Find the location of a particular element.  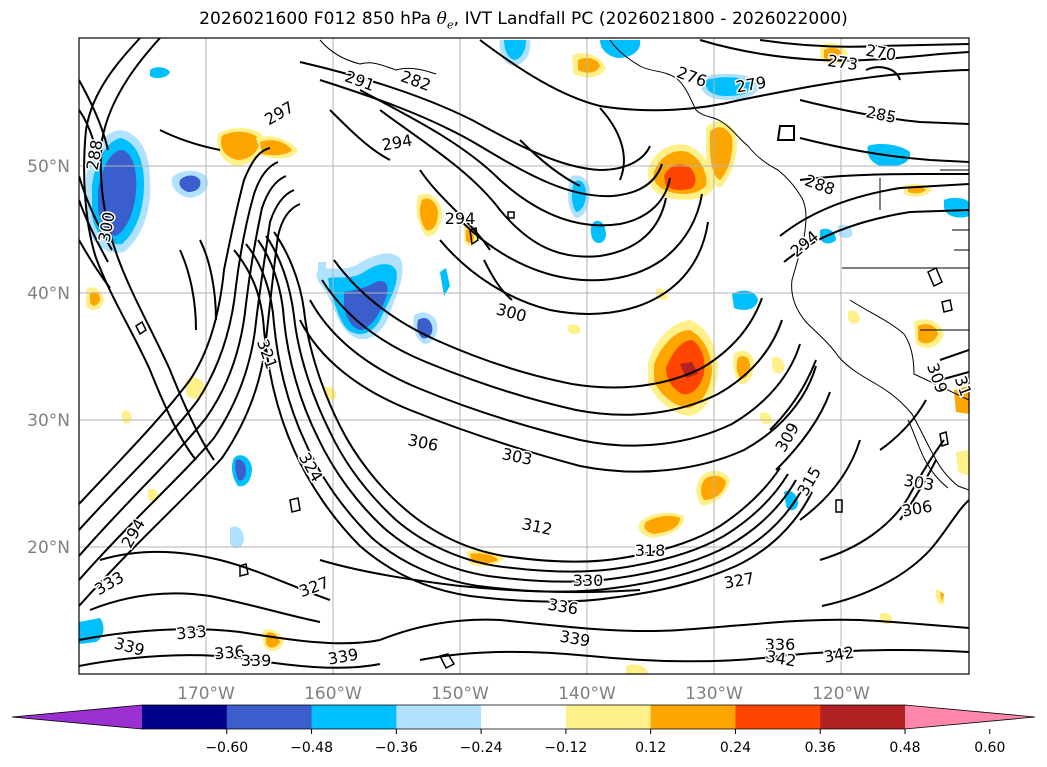

longitude-label: 150°W is located at coordinates (460, 694).